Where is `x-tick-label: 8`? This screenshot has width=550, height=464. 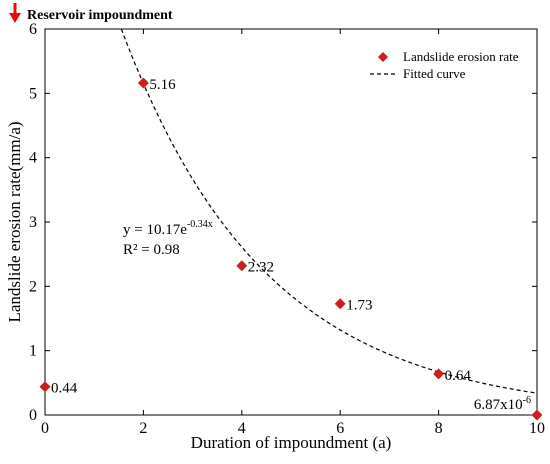 x-tick-label: 8 is located at coordinates (439, 428).